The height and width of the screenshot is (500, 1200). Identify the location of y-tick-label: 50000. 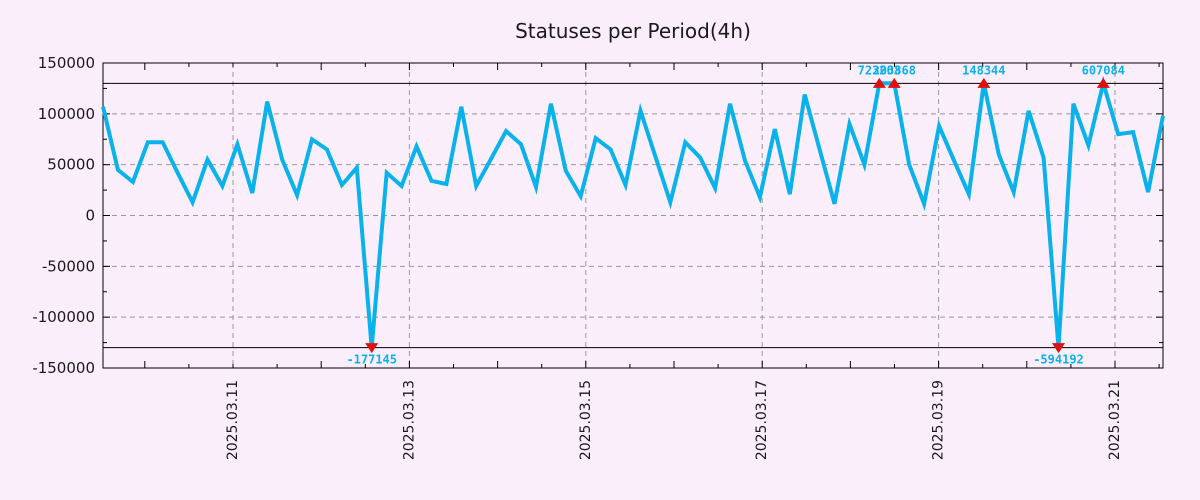
(71, 165).